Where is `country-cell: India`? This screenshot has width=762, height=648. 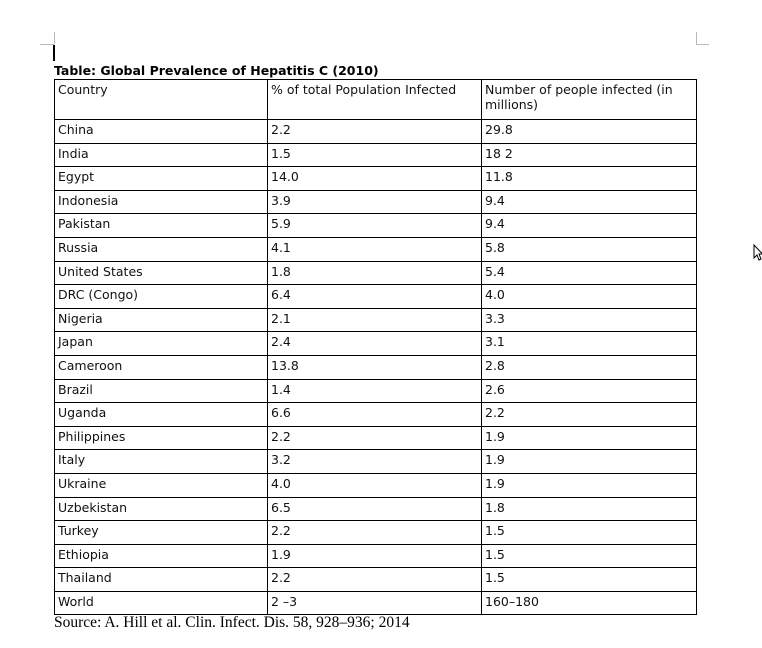
country-cell: India is located at coordinates (161, 155).